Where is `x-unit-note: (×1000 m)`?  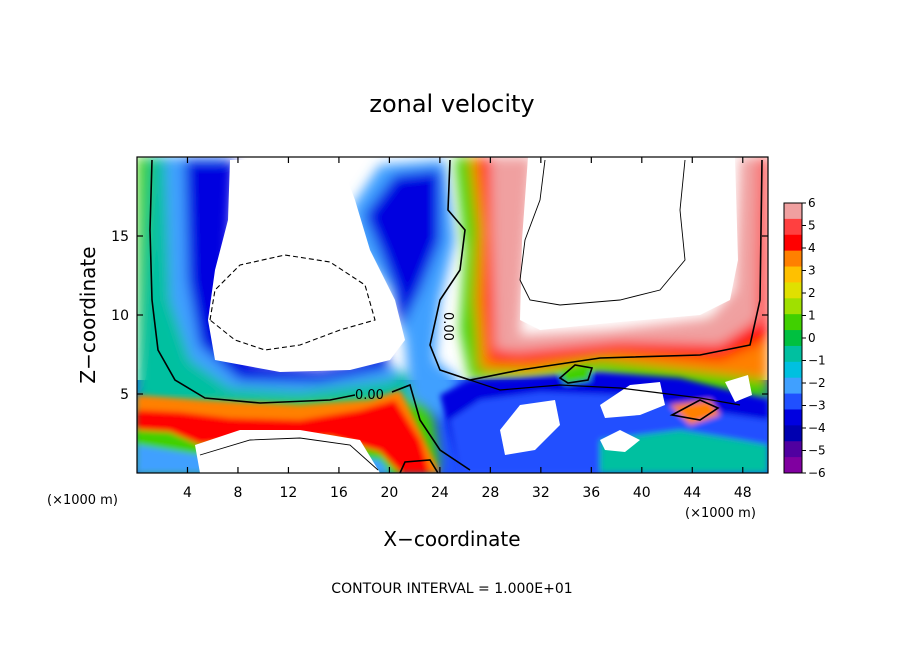
x-unit-note: (×1000 m) is located at coordinates (720, 513).